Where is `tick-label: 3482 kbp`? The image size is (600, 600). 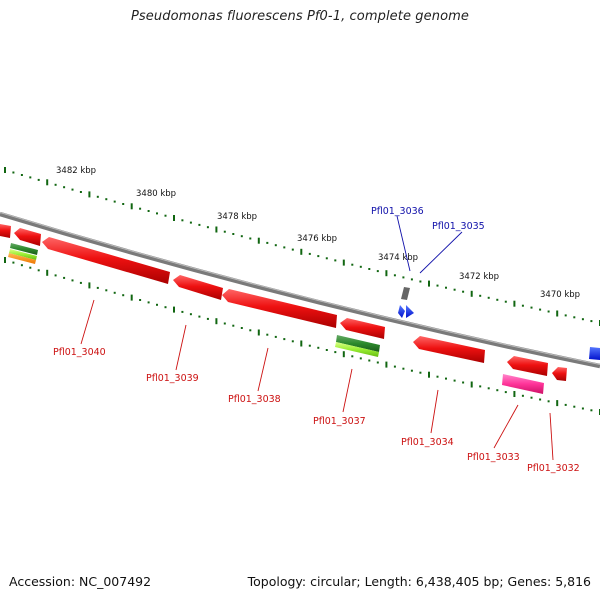 tick-label: 3482 kbp is located at coordinates (76, 171).